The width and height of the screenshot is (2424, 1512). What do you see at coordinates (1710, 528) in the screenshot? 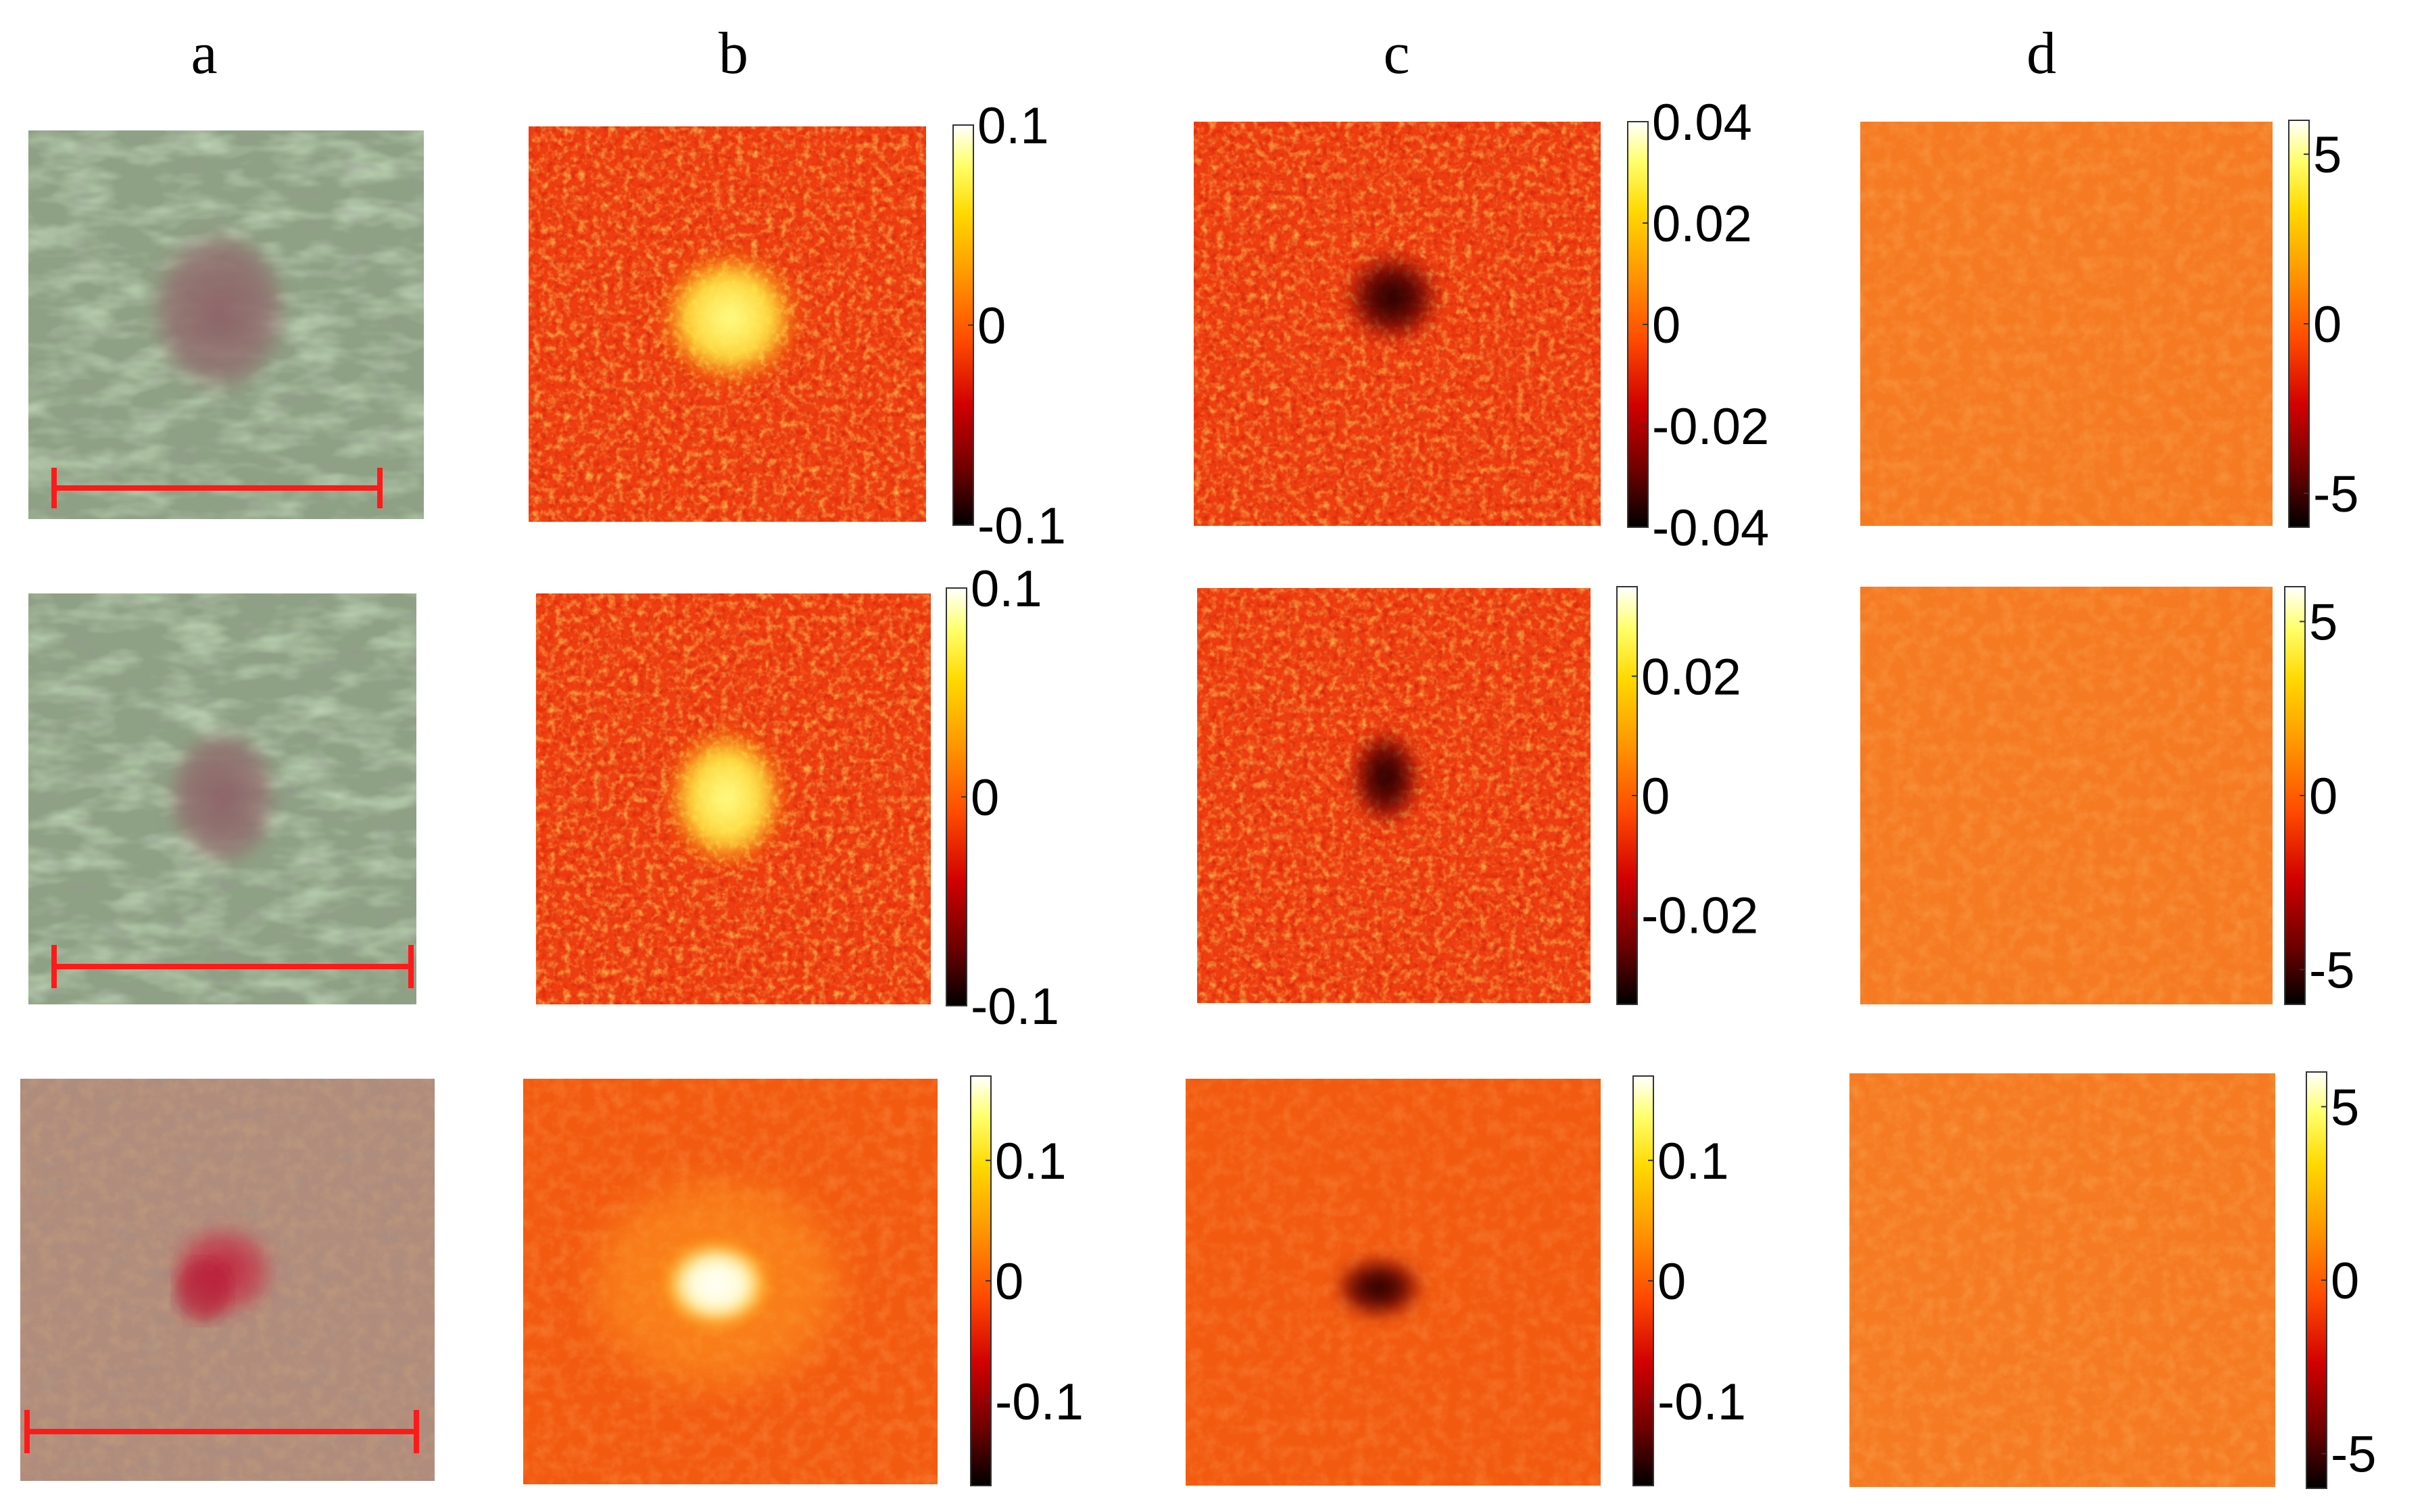
I see `colorbar-tick-label: -0.04` at bounding box center [1710, 528].